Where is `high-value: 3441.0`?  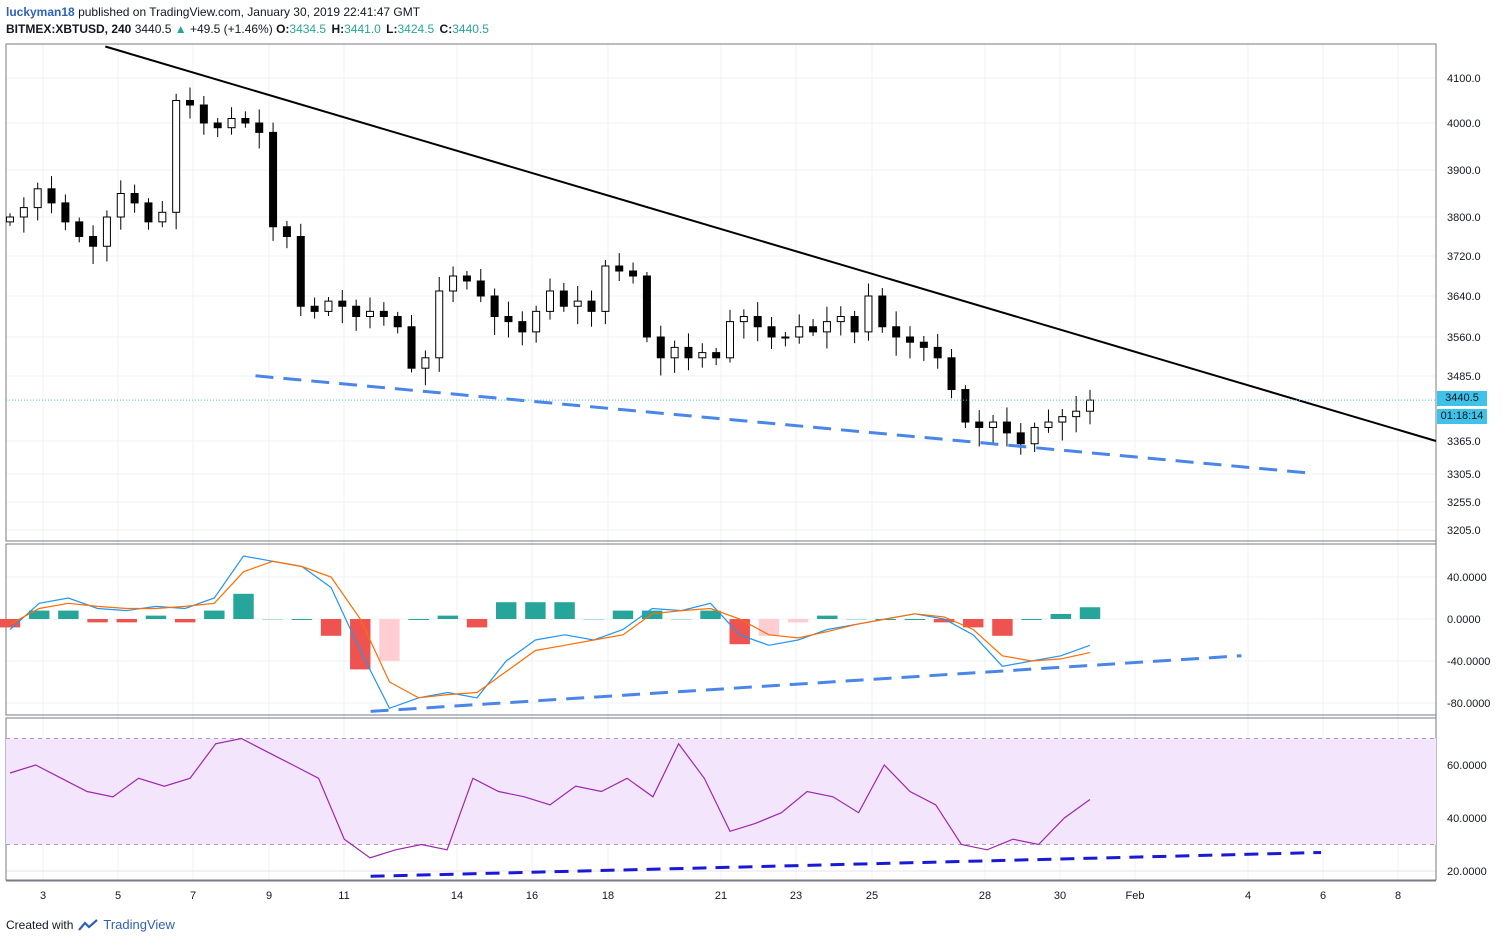
high-value: 3441.0 is located at coordinates (362, 29).